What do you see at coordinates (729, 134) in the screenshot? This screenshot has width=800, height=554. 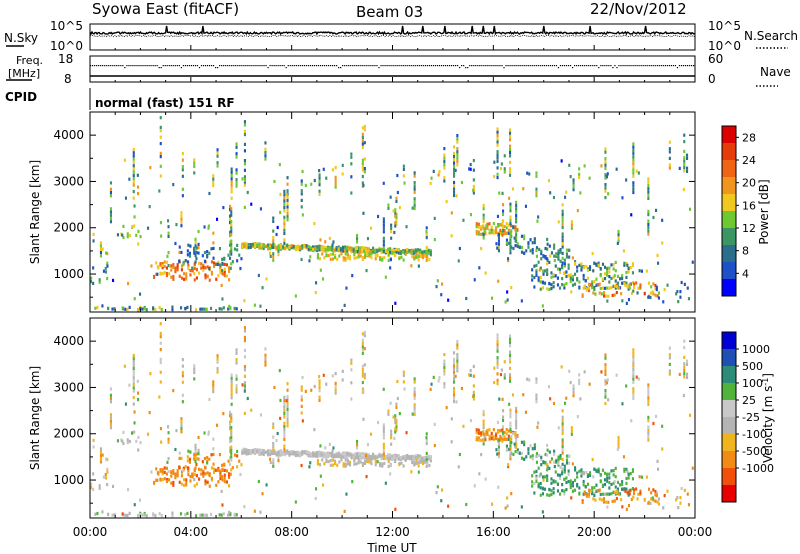 I see `power-colorbar-swatch` at bounding box center [729, 134].